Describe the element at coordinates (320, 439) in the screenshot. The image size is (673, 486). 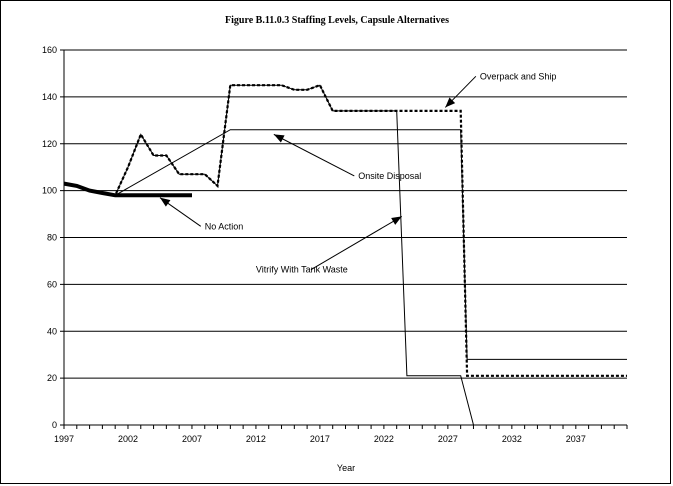
I see `x-tick-label: 2017` at that location.